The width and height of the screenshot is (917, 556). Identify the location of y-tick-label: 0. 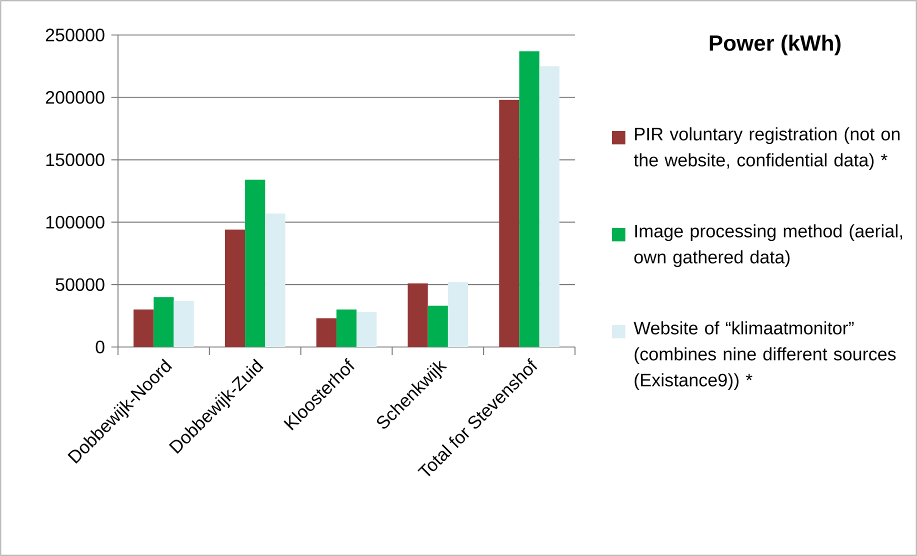
(100, 347).